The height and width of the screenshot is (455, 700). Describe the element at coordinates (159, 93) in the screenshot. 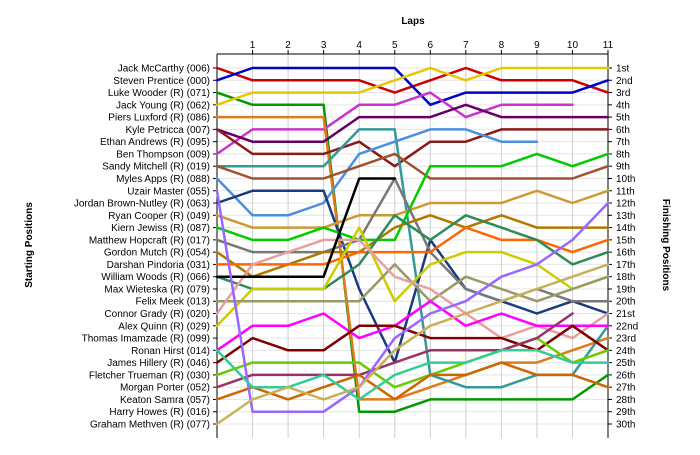

I see `driver-label: Luke Wooder (R) (071)` at that location.